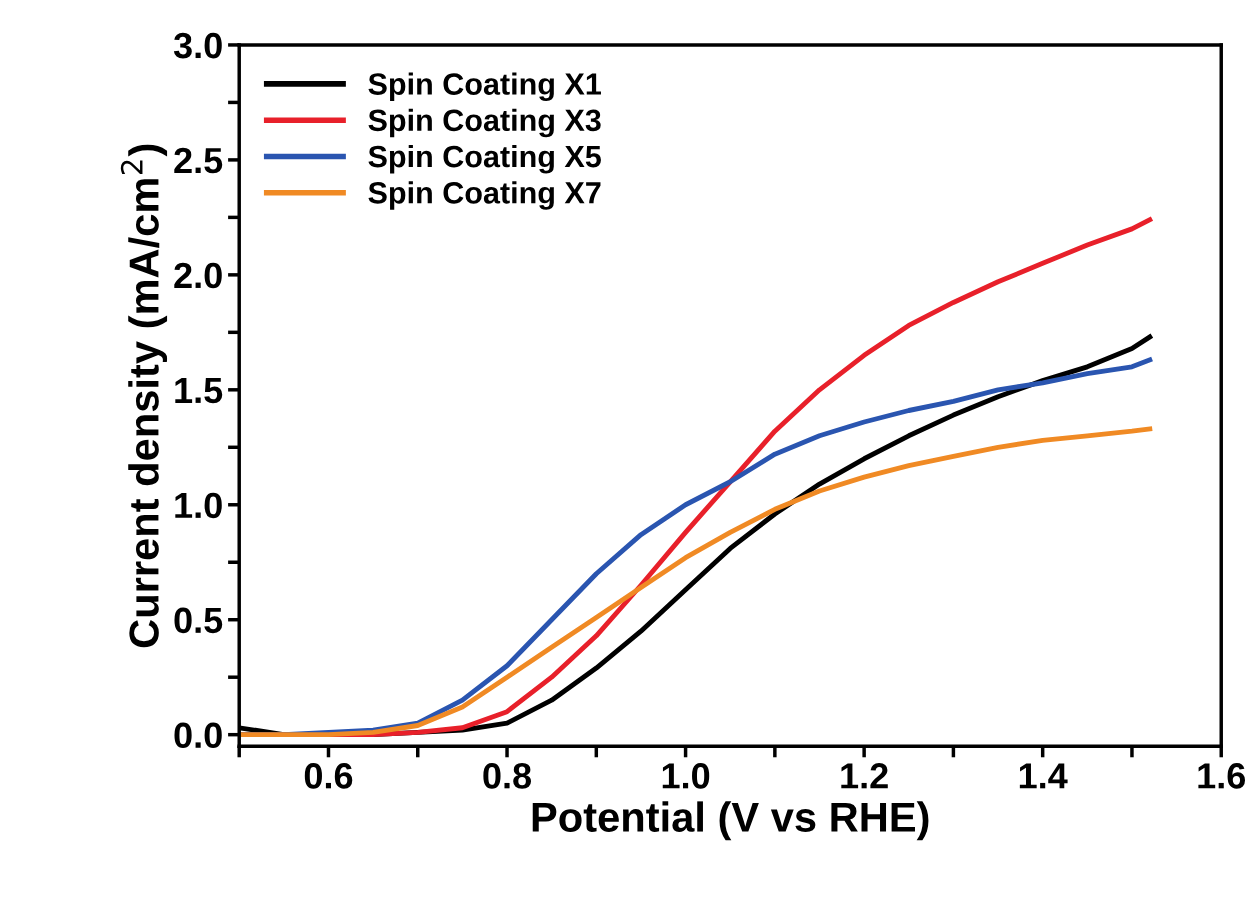  Describe the element at coordinates (484, 87) in the screenshot. I see `legend-label: Spin Coating X1` at that location.